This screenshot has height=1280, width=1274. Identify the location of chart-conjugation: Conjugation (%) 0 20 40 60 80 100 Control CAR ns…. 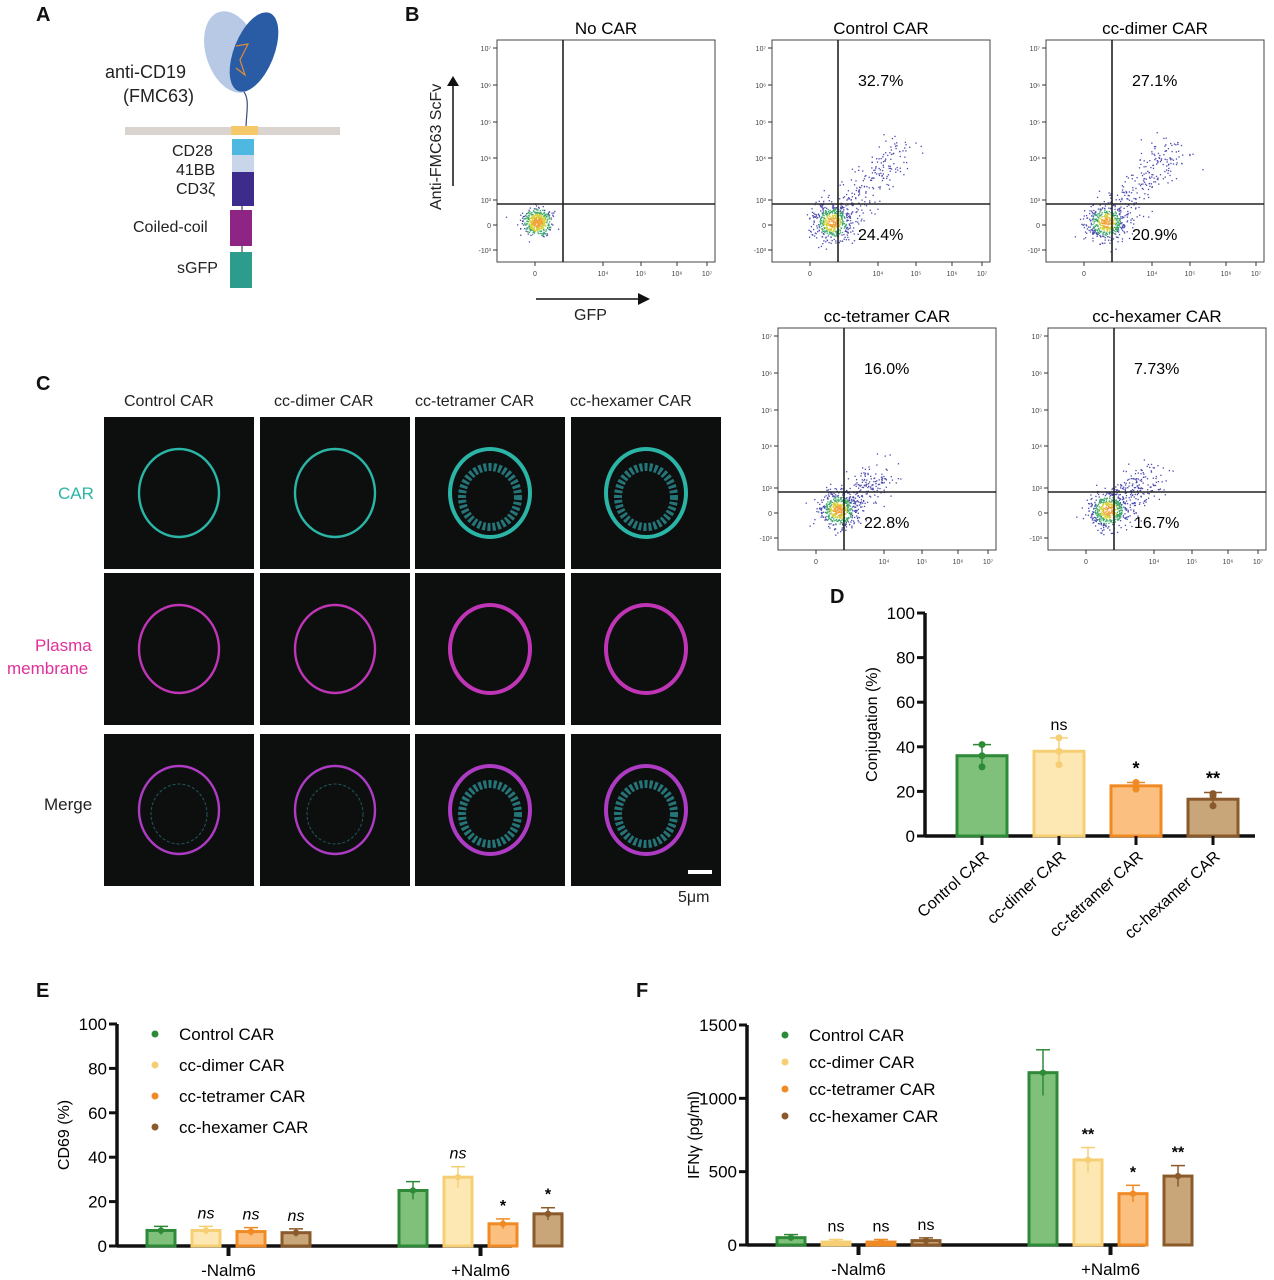
(1059, 773).